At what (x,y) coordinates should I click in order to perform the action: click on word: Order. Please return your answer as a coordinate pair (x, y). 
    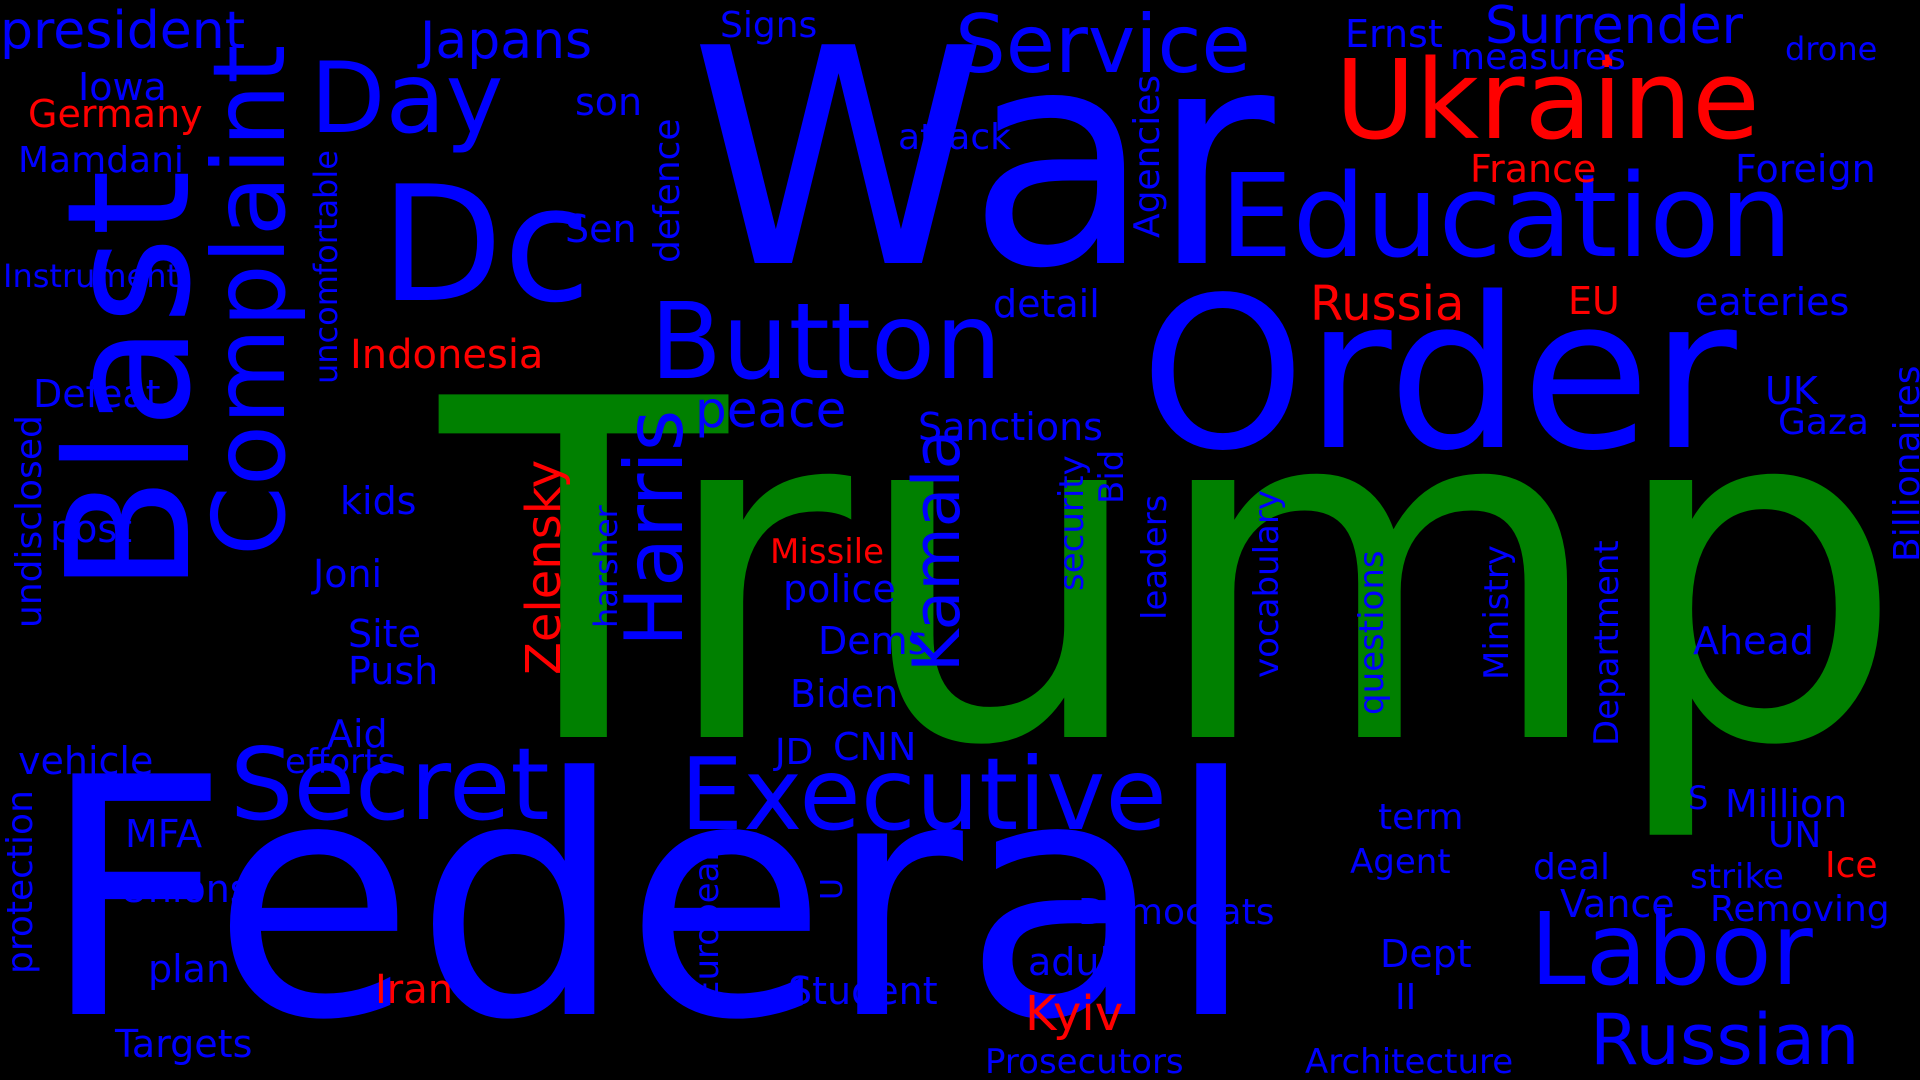
    Looking at the image, I should click on (1438, 374).